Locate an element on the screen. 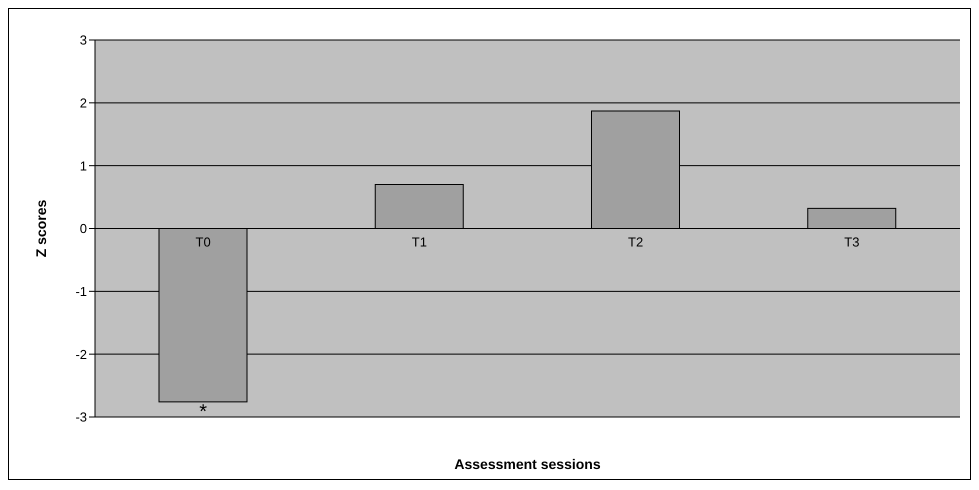 This screenshot has height=490, width=979. y-tick-label: -2 is located at coordinates (81, 354).